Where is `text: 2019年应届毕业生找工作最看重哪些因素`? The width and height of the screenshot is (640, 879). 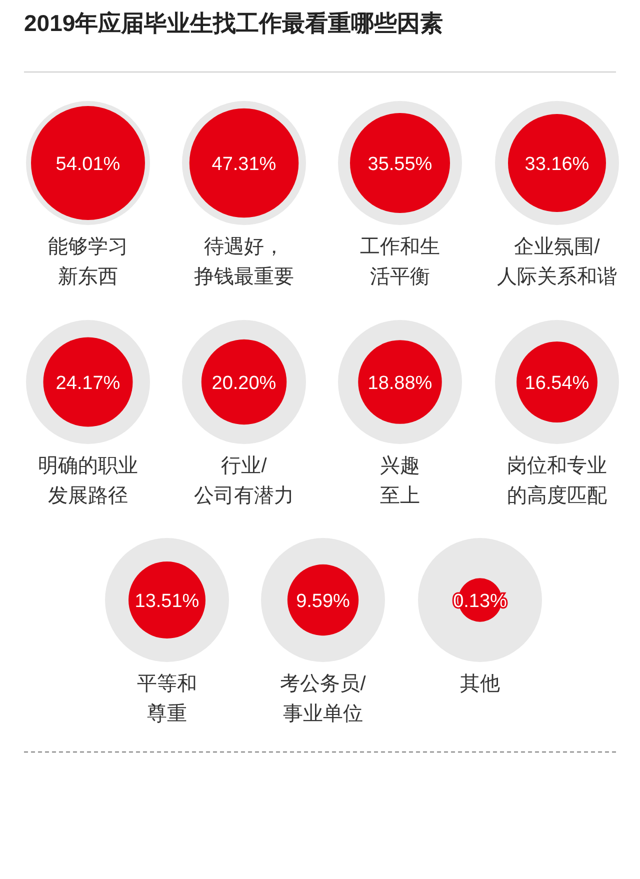 text: 2019年应届毕业生找工作最看重哪些因素 is located at coordinates (234, 23).